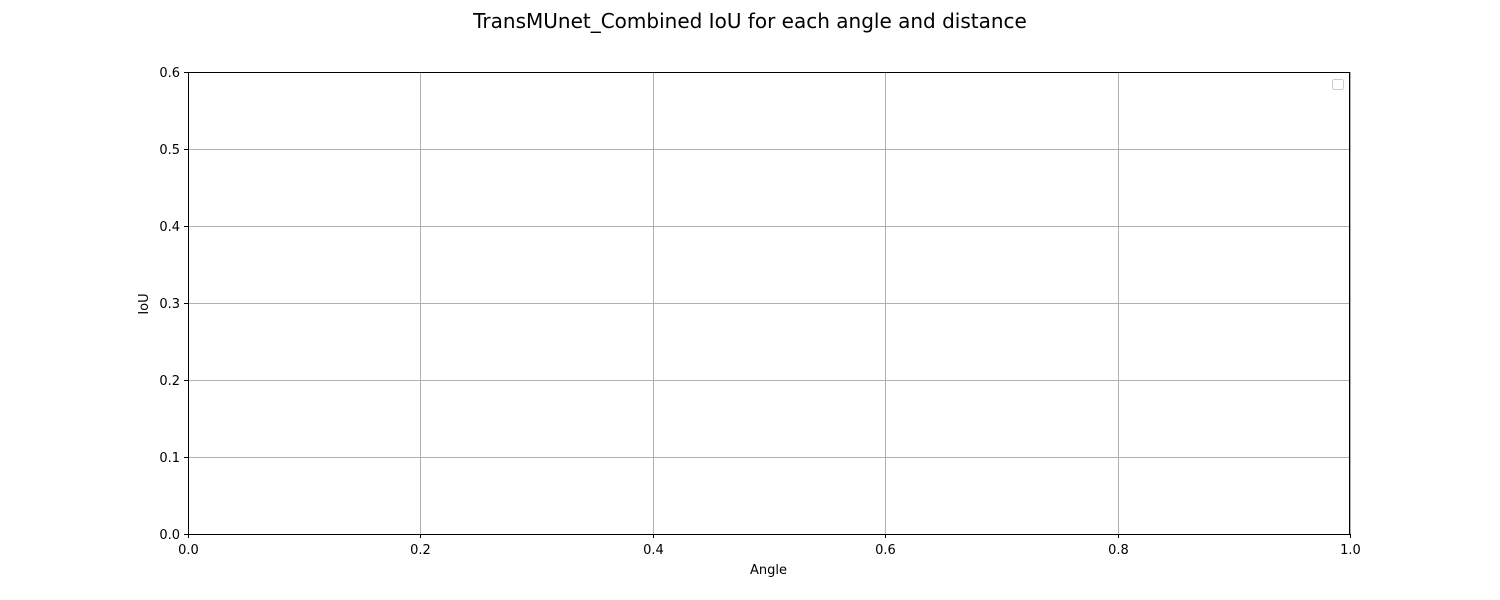 This screenshot has height=600, width=1500. What do you see at coordinates (169, 535) in the screenshot?
I see `y-tick-label: 0.0` at bounding box center [169, 535].